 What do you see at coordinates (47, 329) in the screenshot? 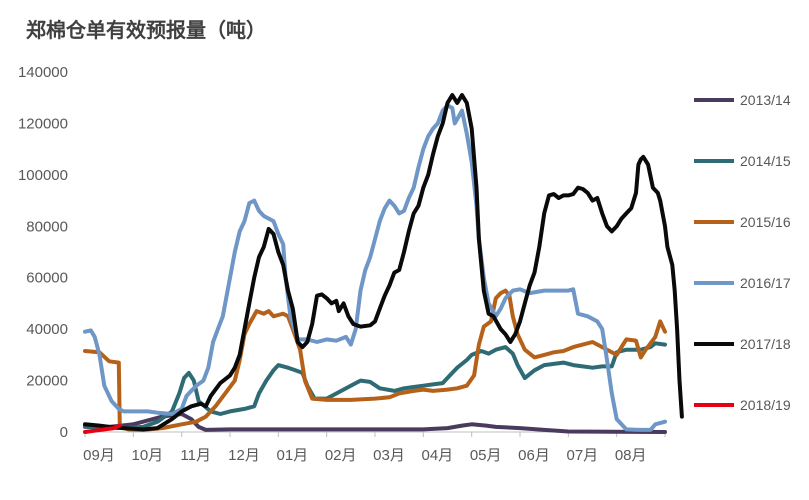
I see `y-tick-label: 40000` at bounding box center [47, 329].